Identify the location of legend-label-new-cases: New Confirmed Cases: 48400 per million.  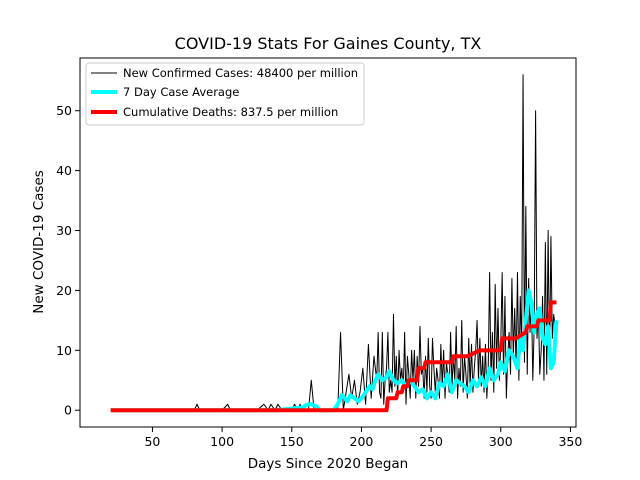
(240, 73).